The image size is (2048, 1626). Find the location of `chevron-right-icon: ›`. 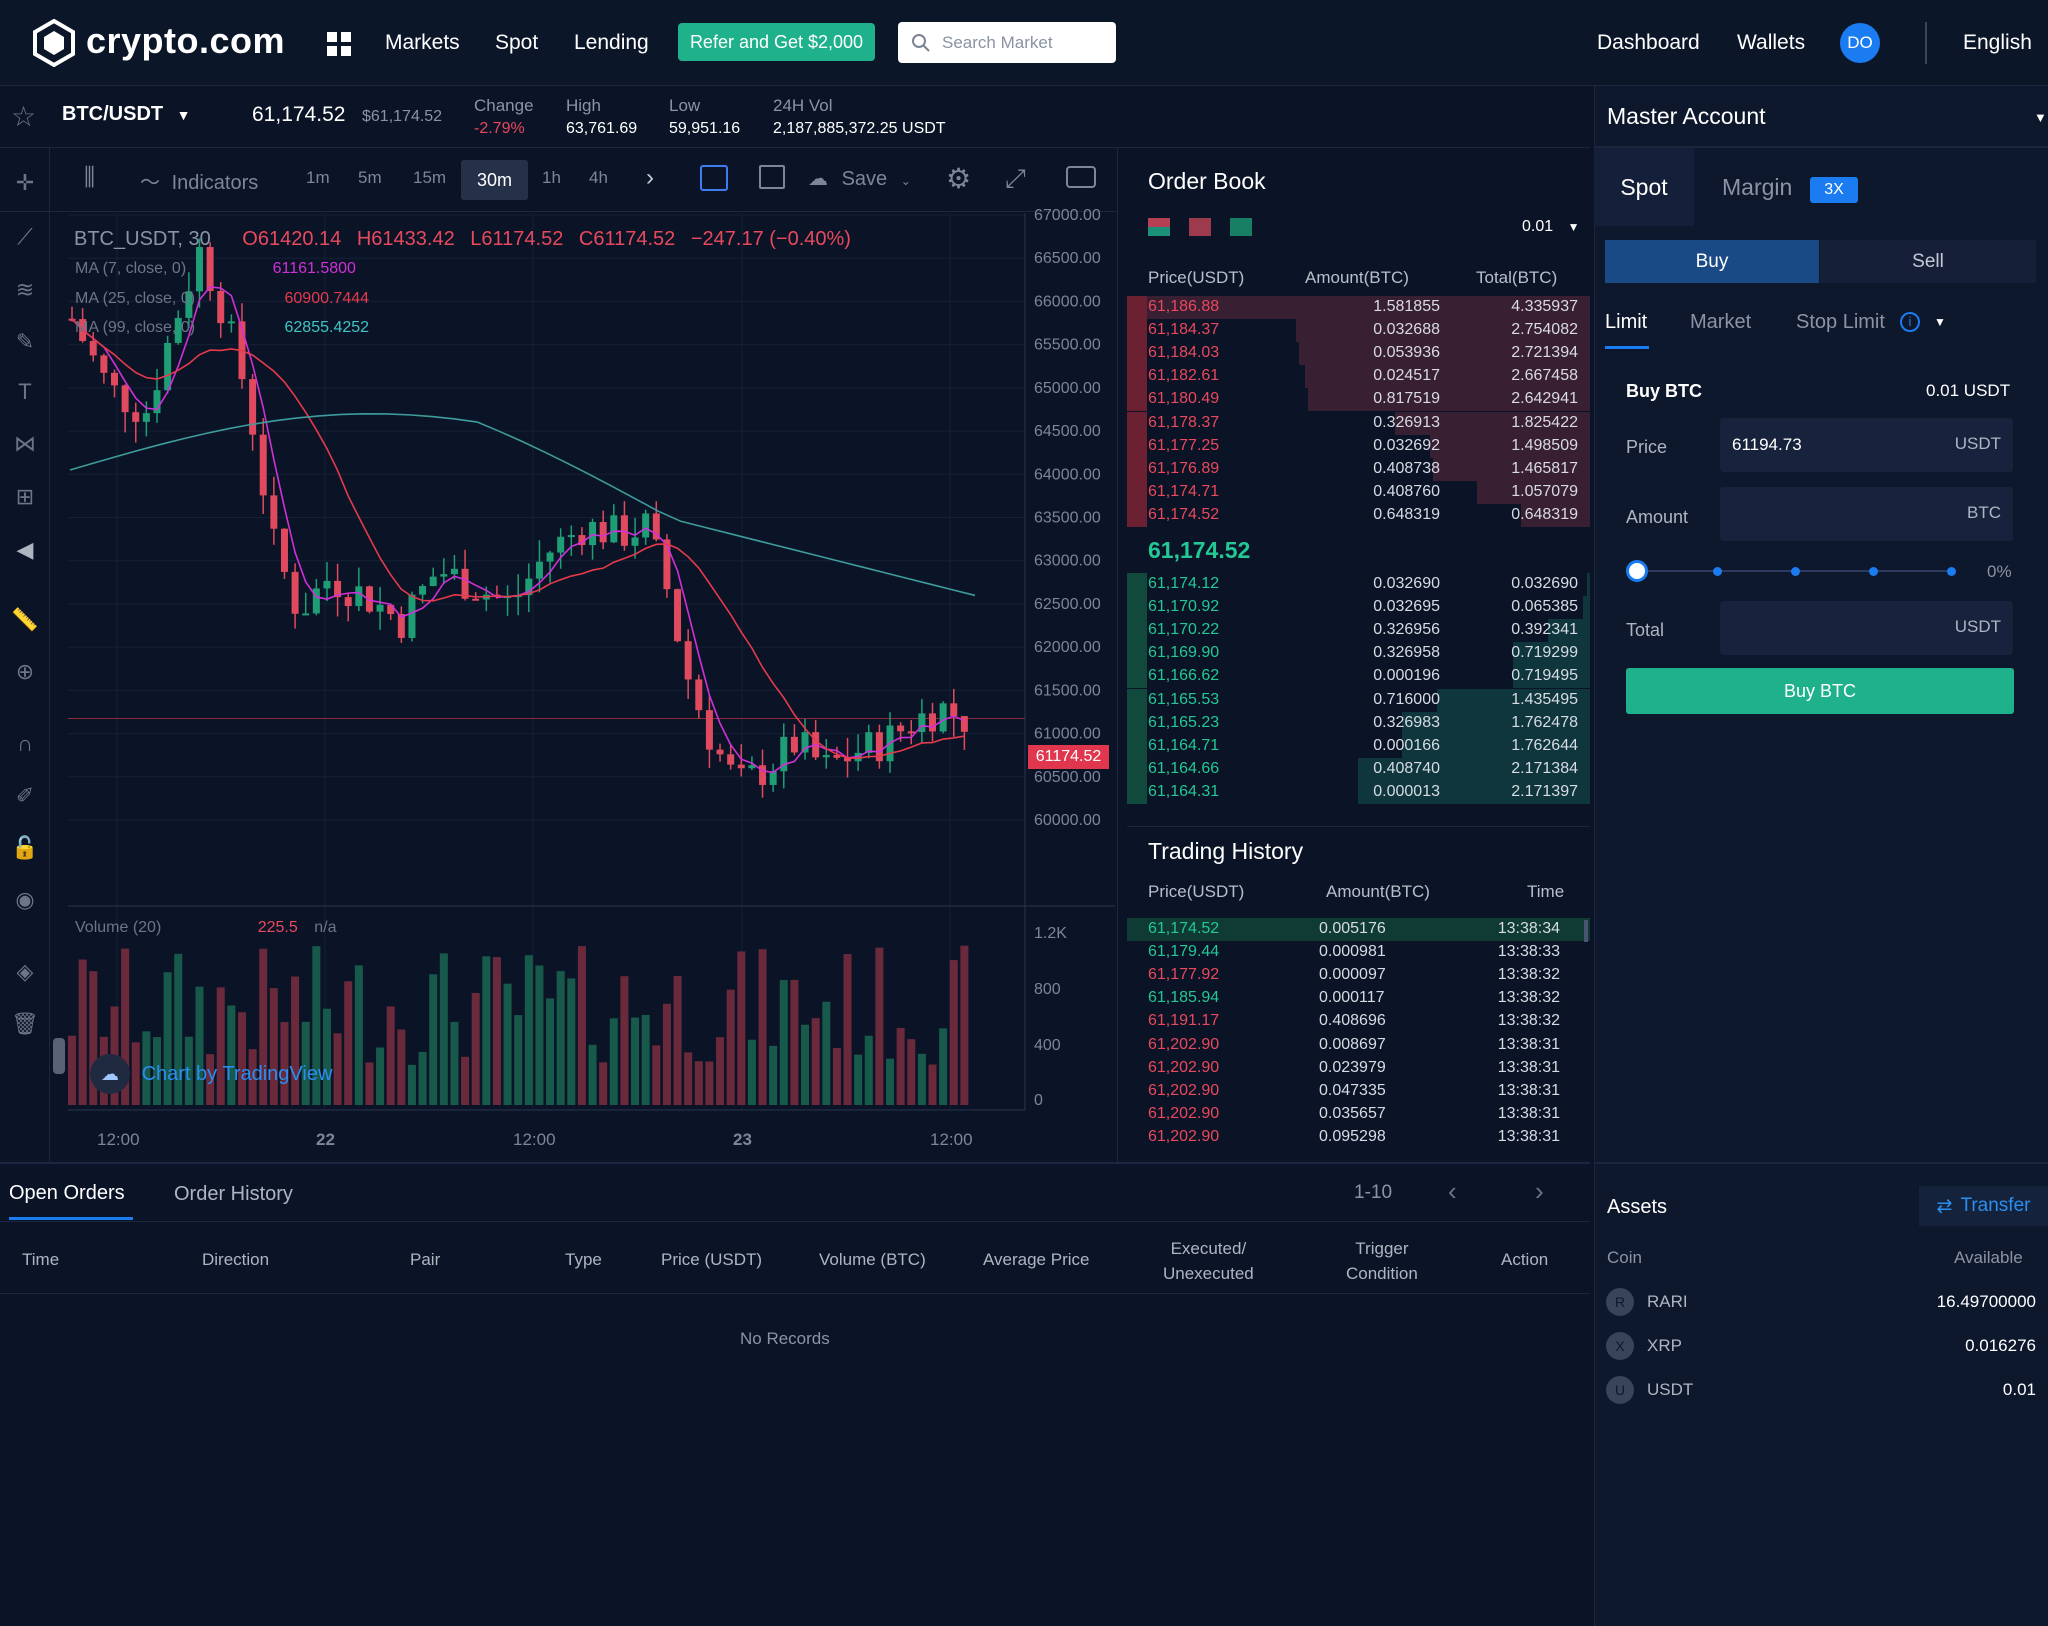

chevron-right-icon: › is located at coordinates (650, 177).